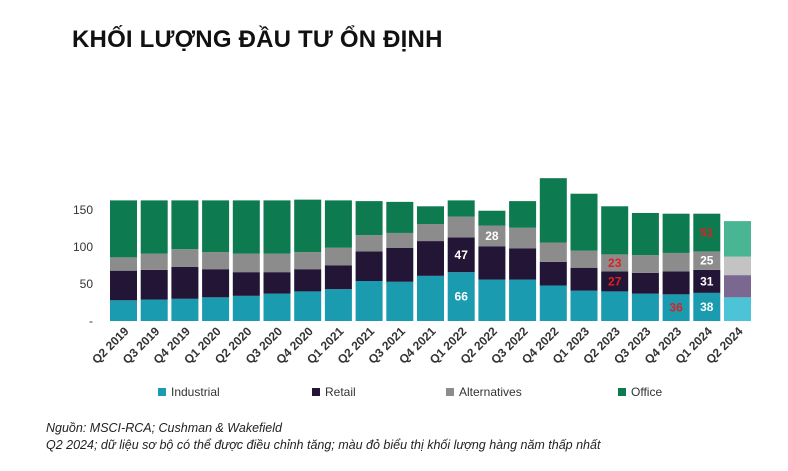 The image size is (788, 471). What do you see at coordinates (87, 284) in the screenshot?
I see `y-tick-label-1: 50` at bounding box center [87, 284].